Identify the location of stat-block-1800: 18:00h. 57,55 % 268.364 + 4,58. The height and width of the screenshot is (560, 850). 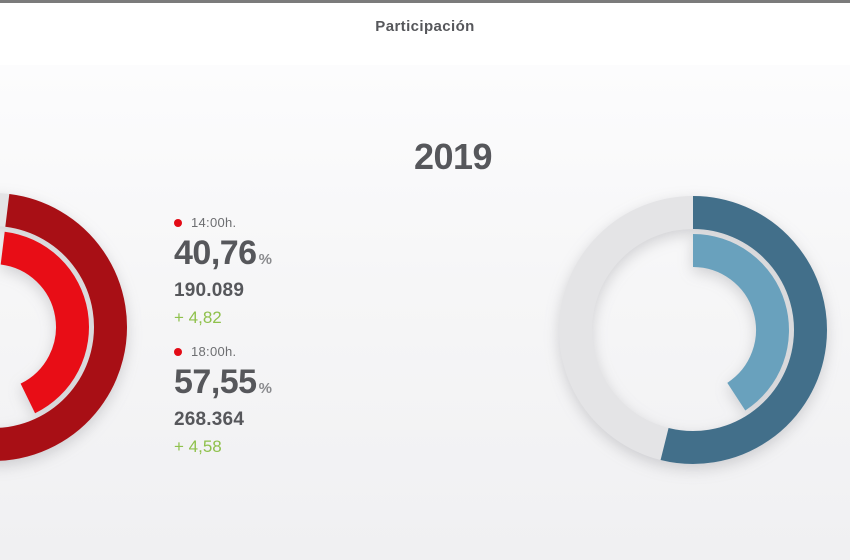
(223, 400).